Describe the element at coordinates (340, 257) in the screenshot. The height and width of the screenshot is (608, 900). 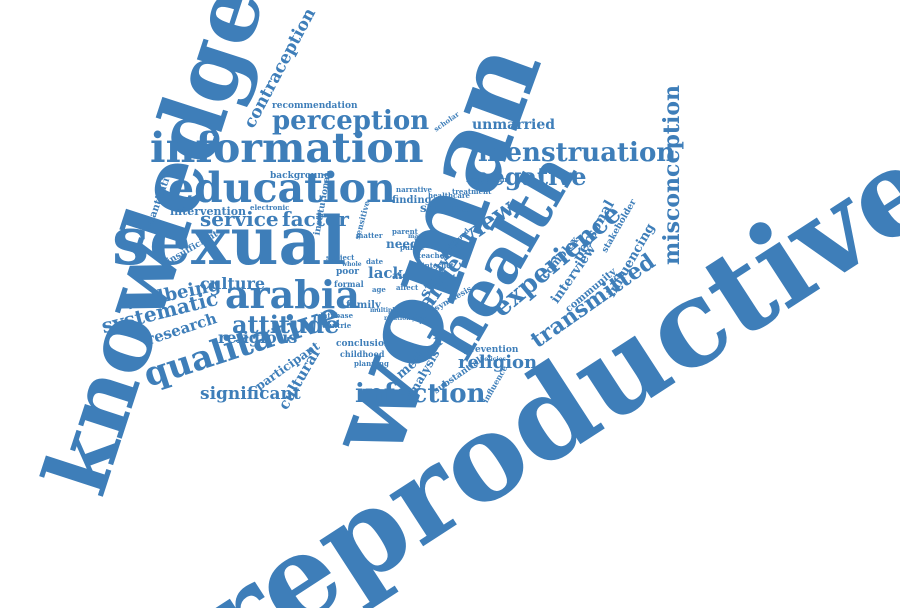
I see `word-subject: subject` at that location.